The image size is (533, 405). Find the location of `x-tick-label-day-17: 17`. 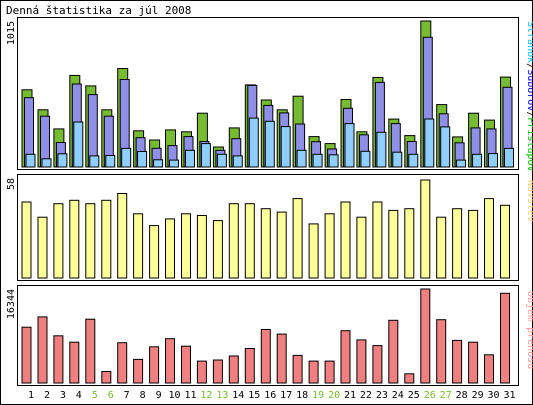

x-tick-label-day-17: 17 is located at coordinates (286, 395).